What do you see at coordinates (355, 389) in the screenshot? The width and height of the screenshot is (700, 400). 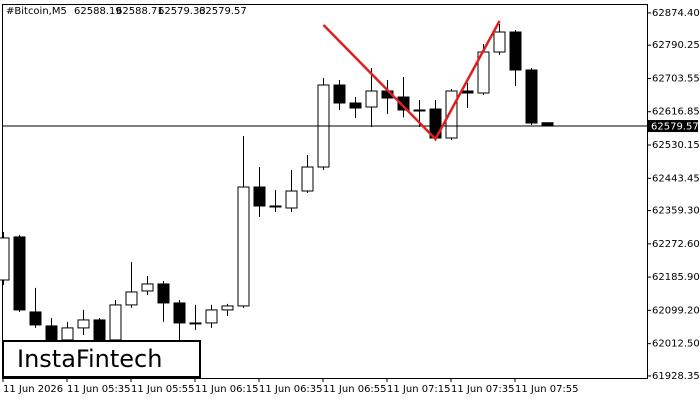 I see `x-tick-label: 11 Jun 06:55` at bounding box center [355, 389].